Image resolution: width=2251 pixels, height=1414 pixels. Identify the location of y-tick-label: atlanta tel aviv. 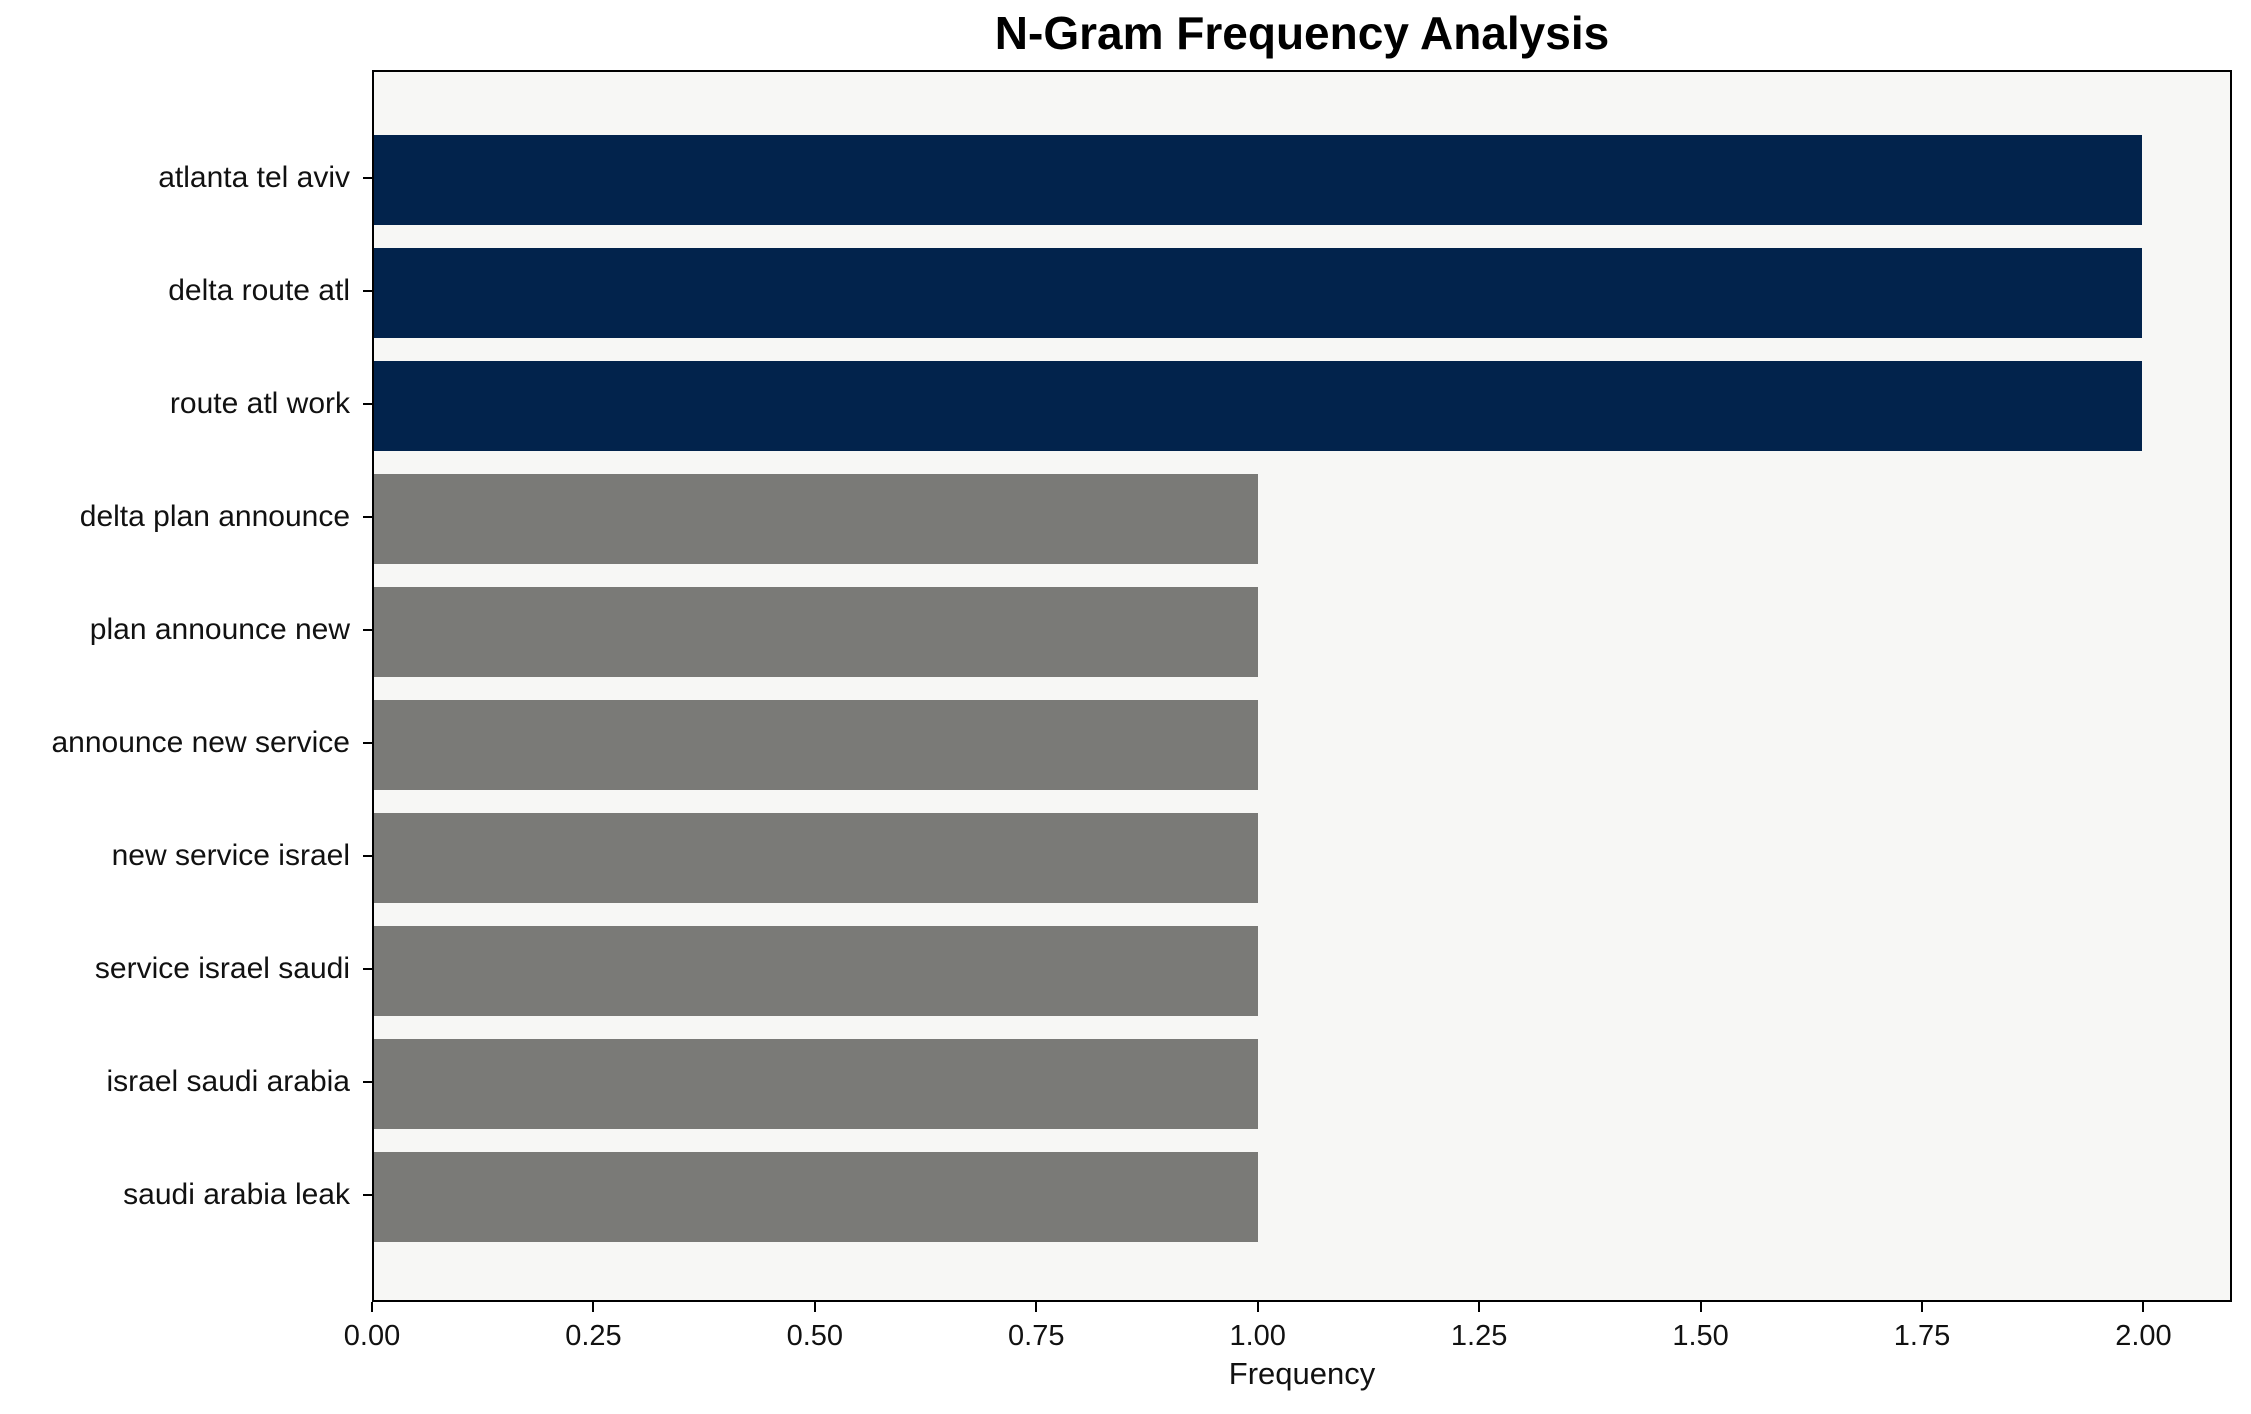
(254, 177).